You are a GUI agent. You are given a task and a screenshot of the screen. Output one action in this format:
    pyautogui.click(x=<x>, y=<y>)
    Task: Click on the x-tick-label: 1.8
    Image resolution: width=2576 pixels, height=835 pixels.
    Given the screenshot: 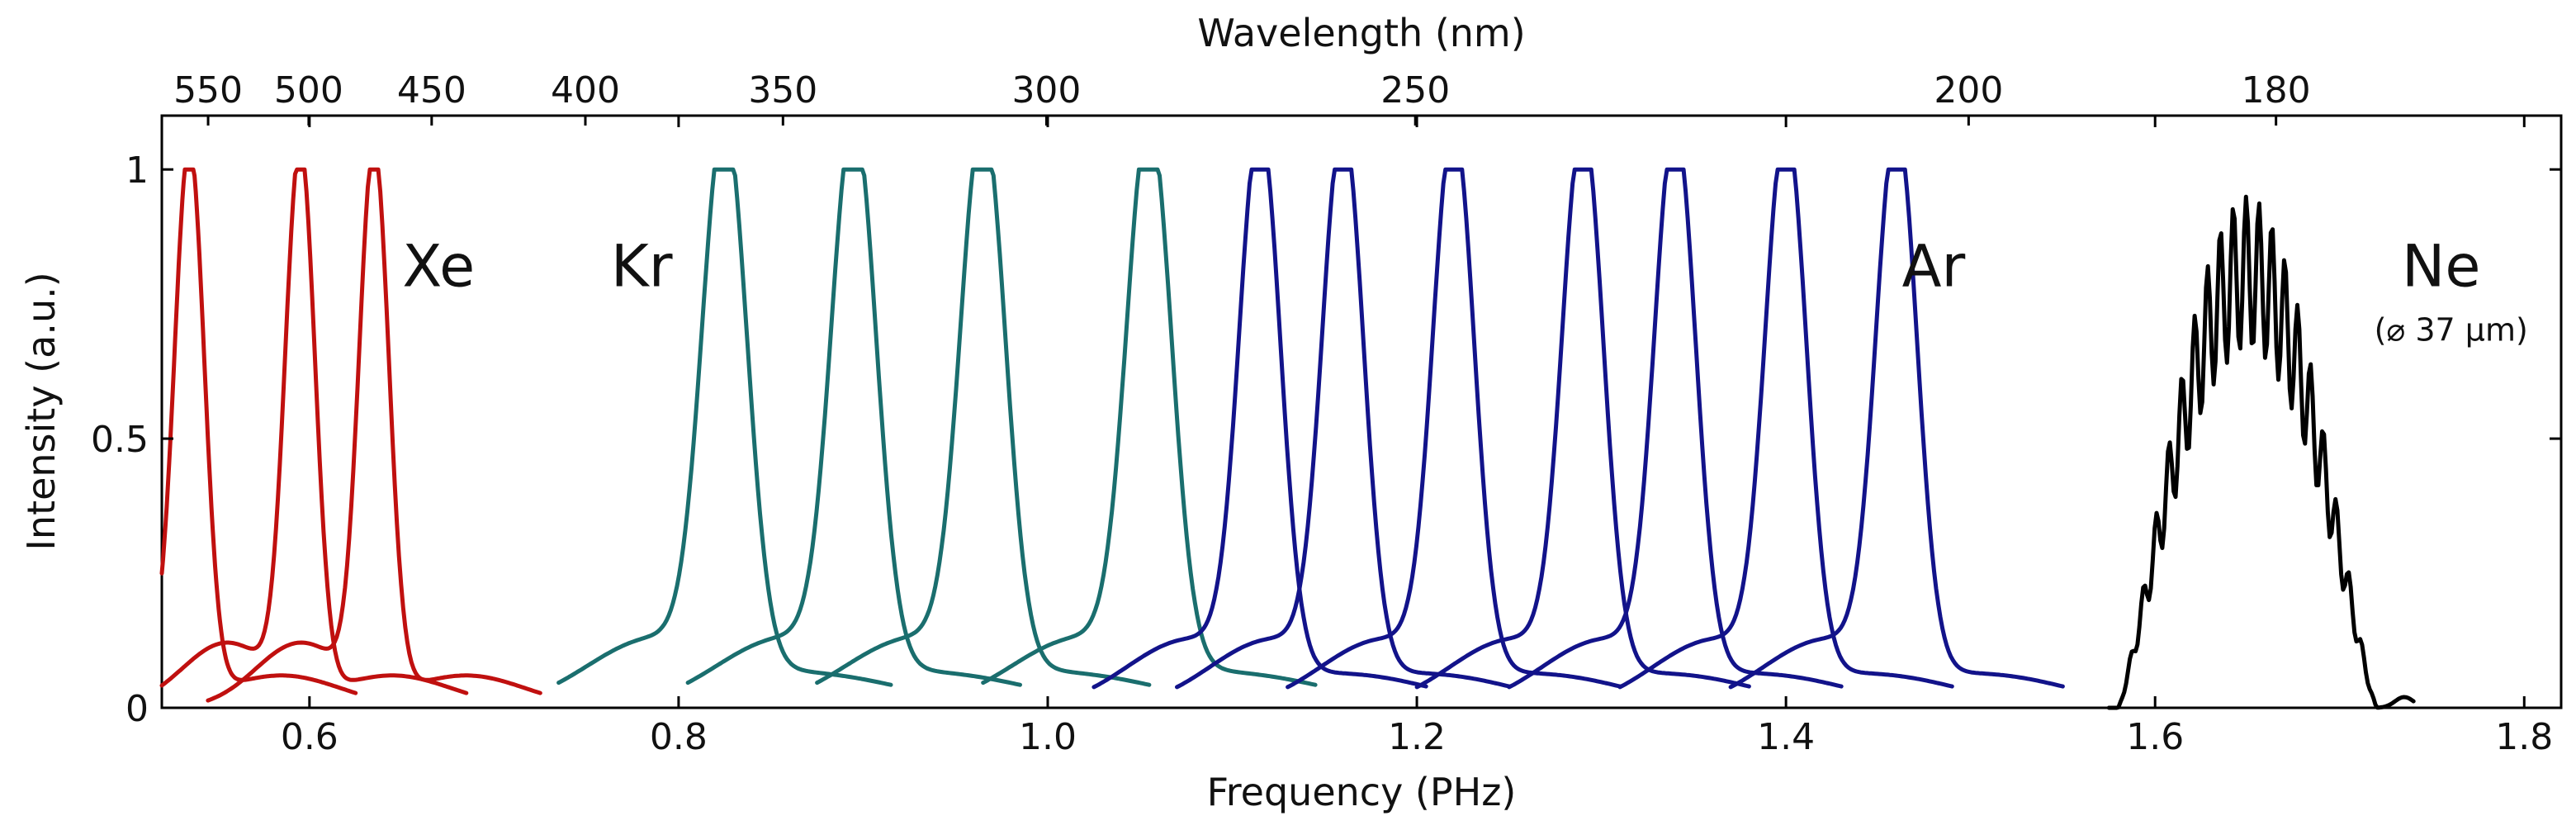 What is the action you would take?
    pyautogui.click(x=2524, y=737)
    